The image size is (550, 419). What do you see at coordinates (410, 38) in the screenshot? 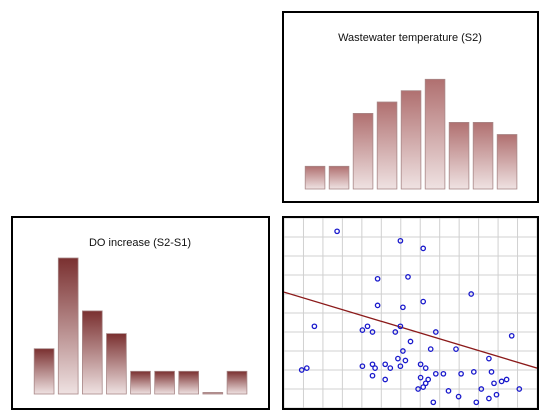
I see `temperature-histogram-title: Wastewater temperature (S2)` at bounding box center [410, 38].